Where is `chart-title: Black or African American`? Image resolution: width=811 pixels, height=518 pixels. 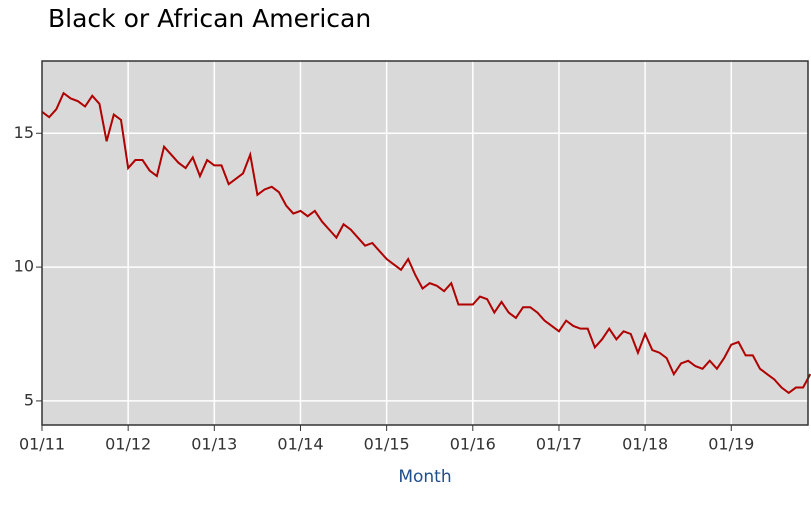
chart-title: Black or African American is located at coordinates (209, 18).